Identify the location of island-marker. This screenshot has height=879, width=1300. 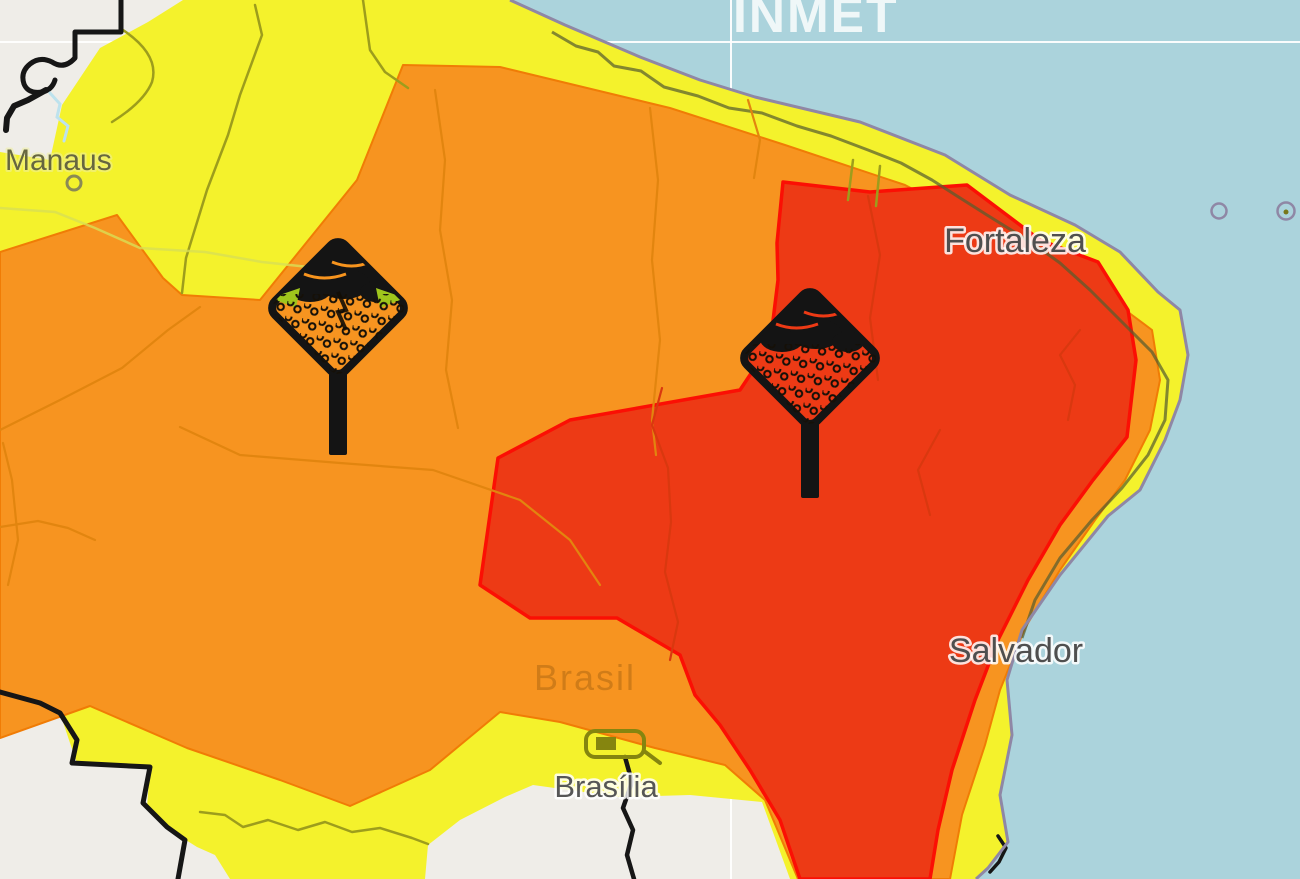
(1219, 211).